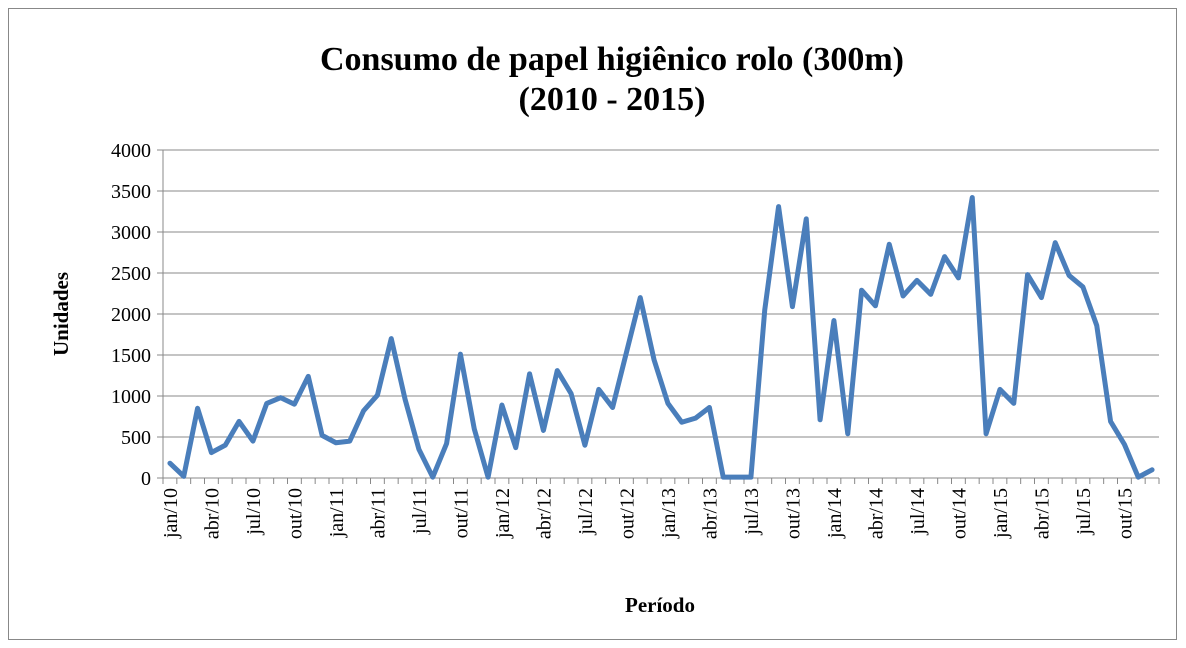  I want to click on x-tick-label: jan/12, so click(503, 513).